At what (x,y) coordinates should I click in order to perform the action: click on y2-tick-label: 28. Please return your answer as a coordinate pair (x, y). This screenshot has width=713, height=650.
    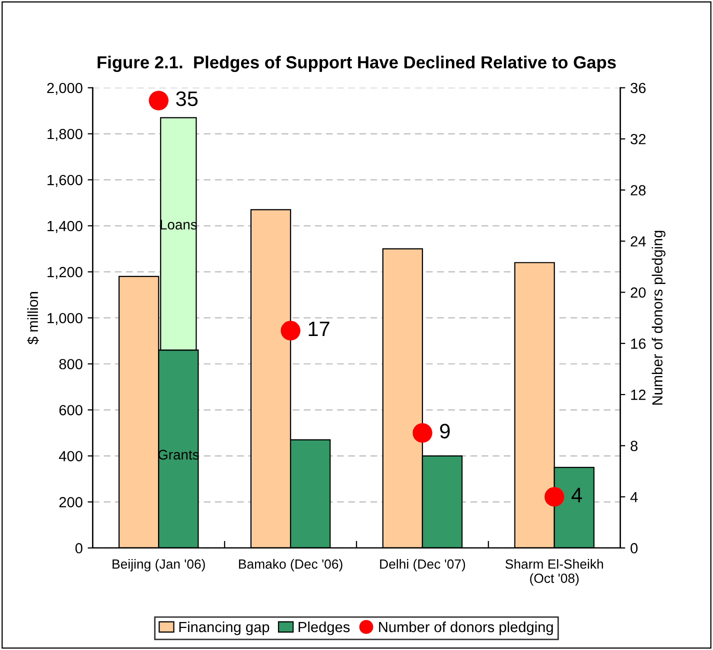
    Looking at the image, I should click on (638, 190).